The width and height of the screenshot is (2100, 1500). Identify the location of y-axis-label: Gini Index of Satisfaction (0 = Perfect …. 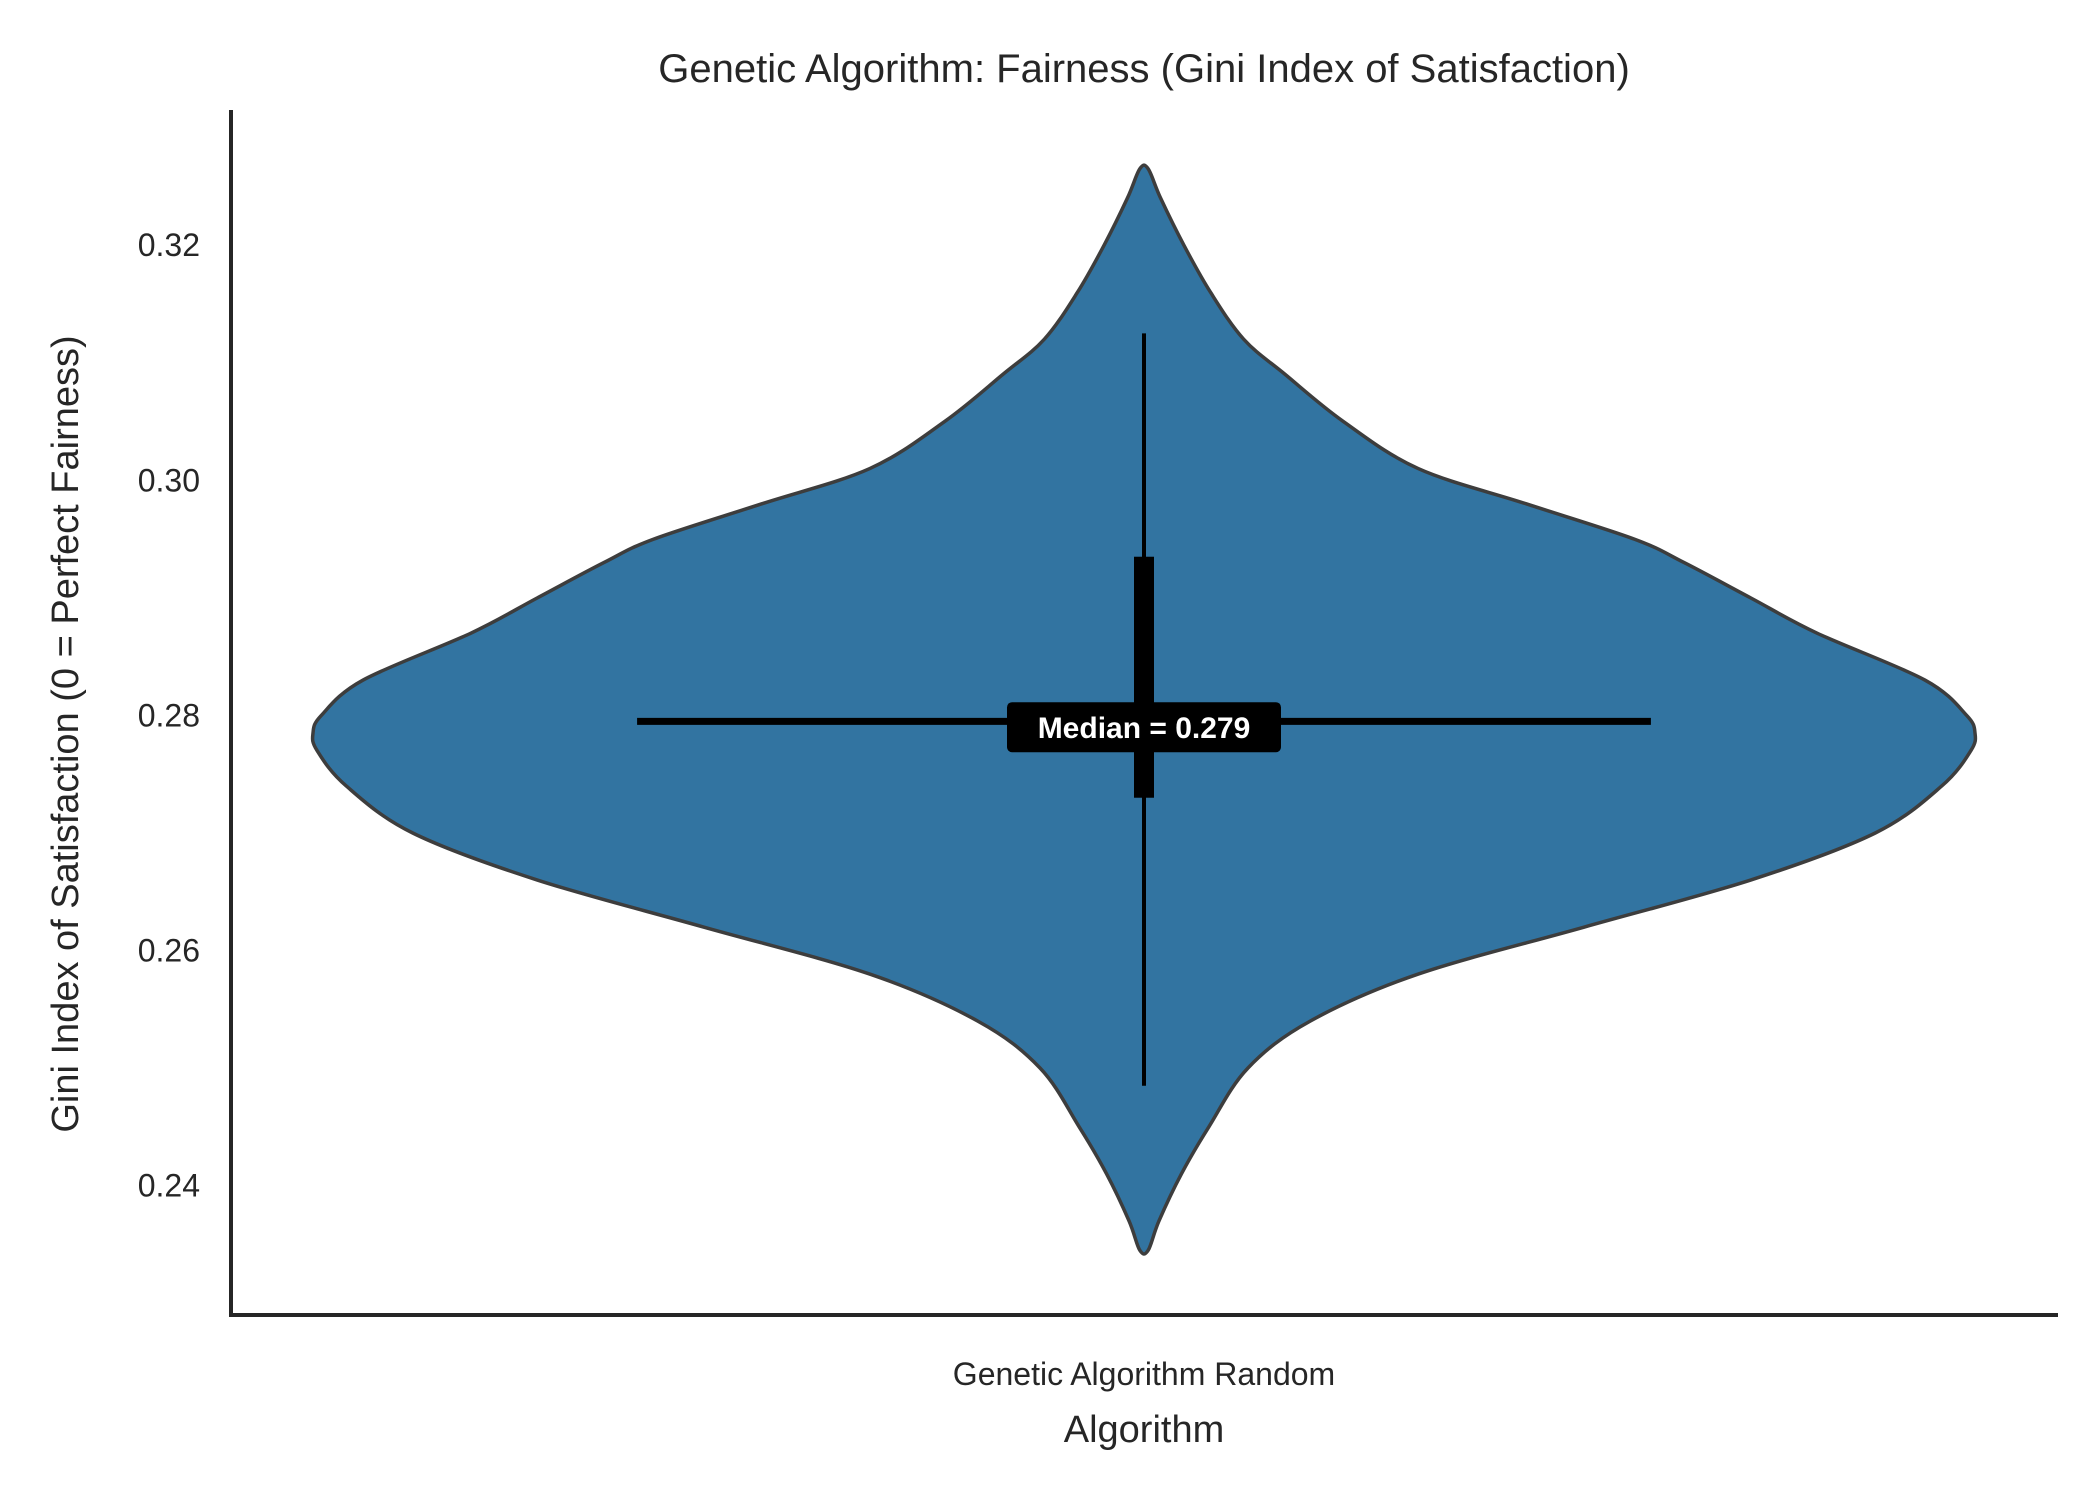
(66, 733).